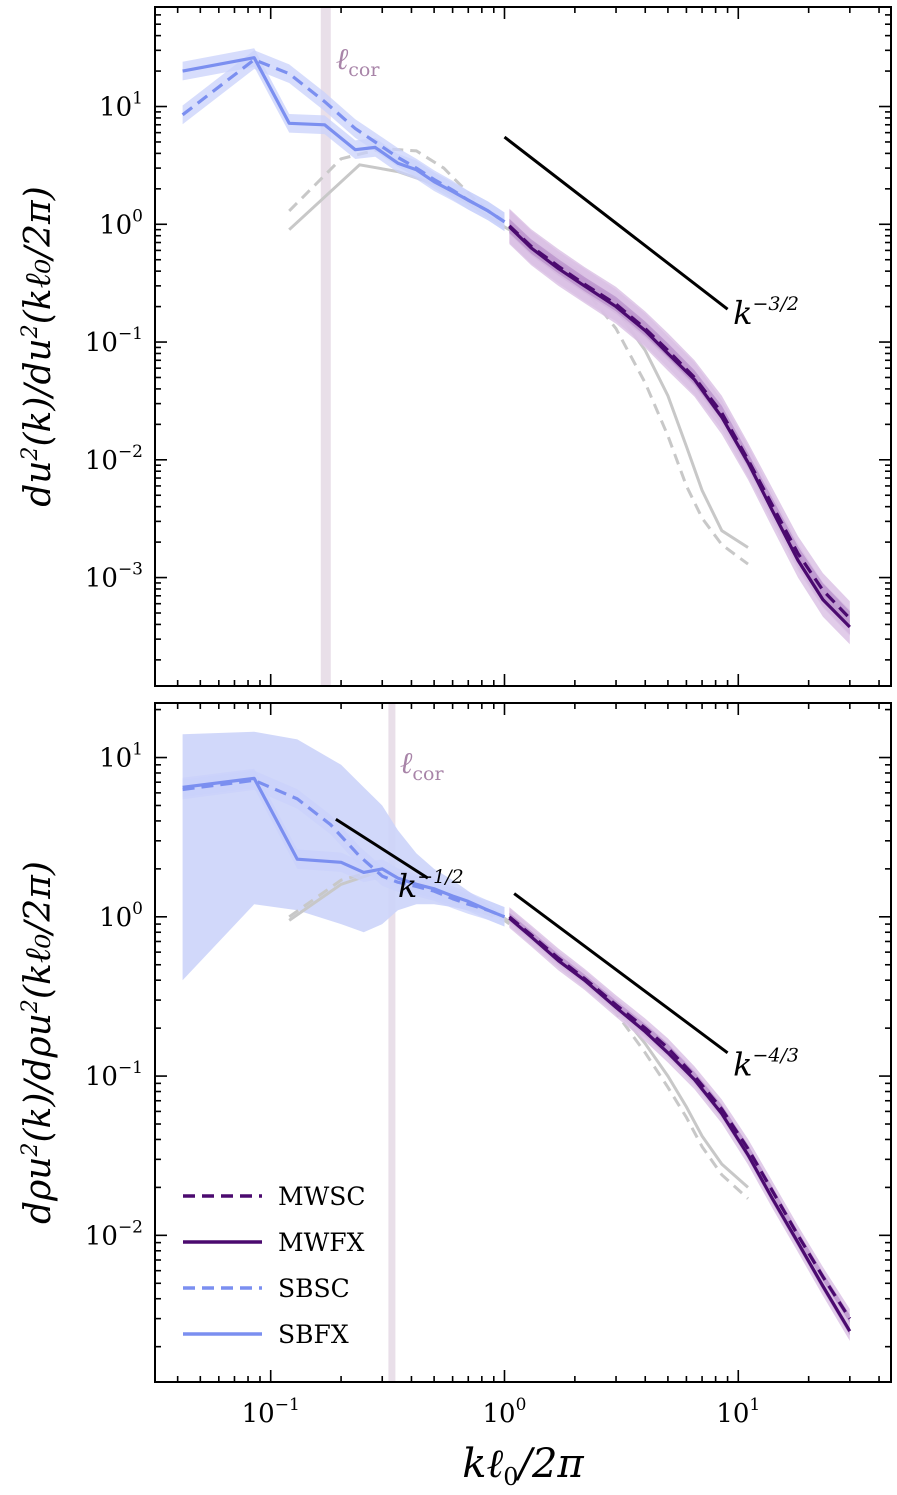 Image resolution: width=897 pixels, height=1495 pixels. Describe the element at coordinates (482, 1464) in the screenshot. I see `x-axis-label-part: kℓ` at that location.